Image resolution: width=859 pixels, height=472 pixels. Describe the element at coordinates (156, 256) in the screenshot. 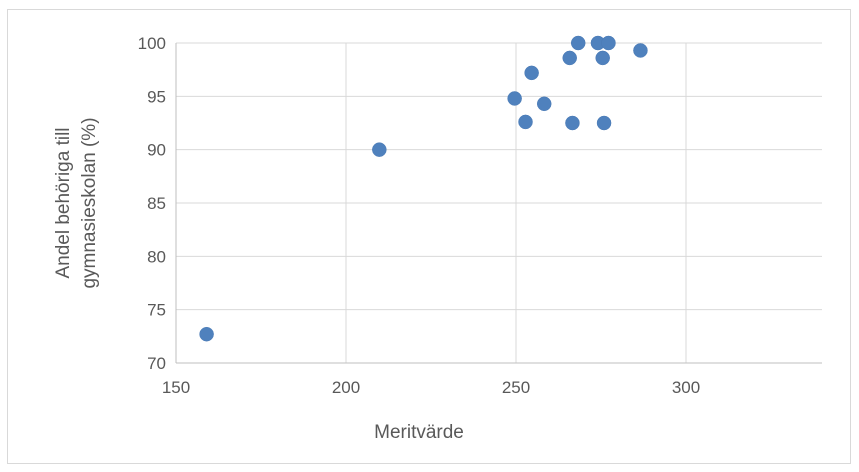

I see `y-tick-label: 80` at that location.